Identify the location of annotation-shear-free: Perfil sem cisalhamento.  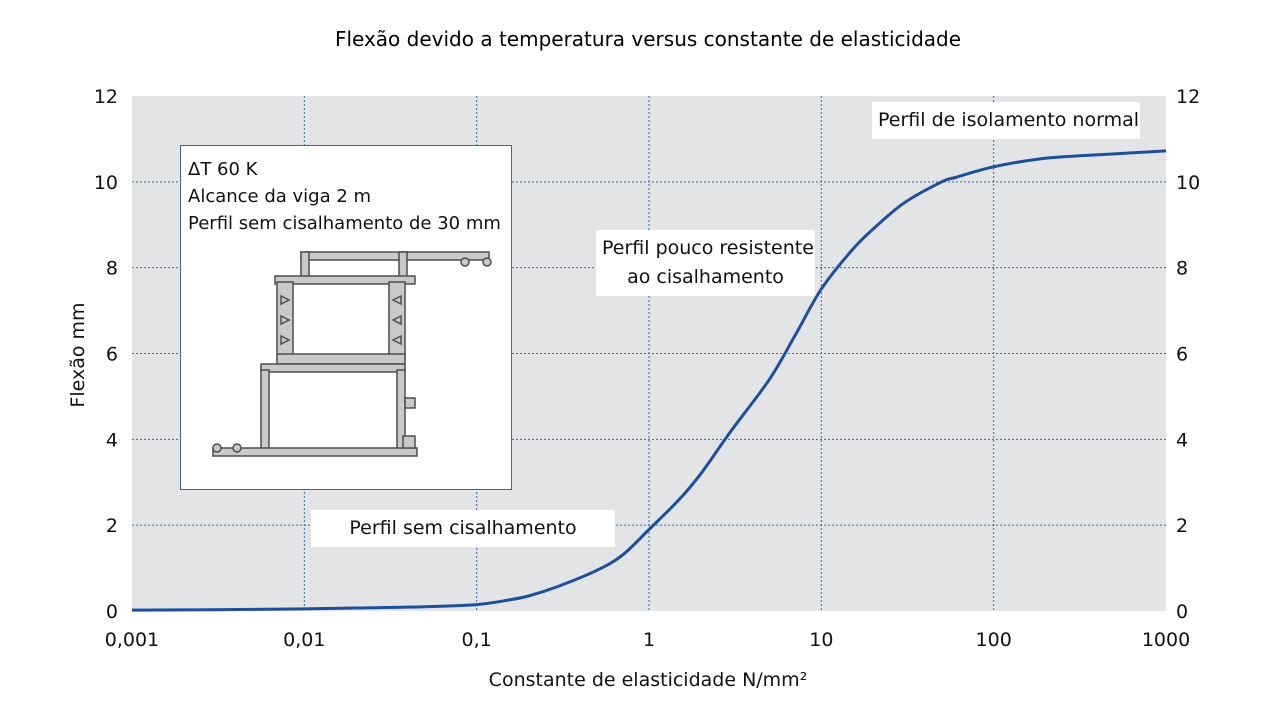
(463, 528).